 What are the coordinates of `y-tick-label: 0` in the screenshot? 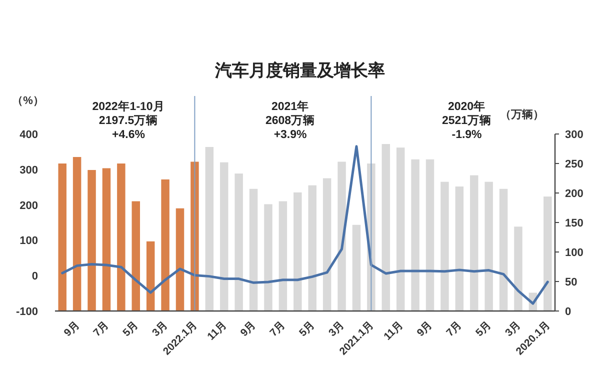 It's located at (35, 276).